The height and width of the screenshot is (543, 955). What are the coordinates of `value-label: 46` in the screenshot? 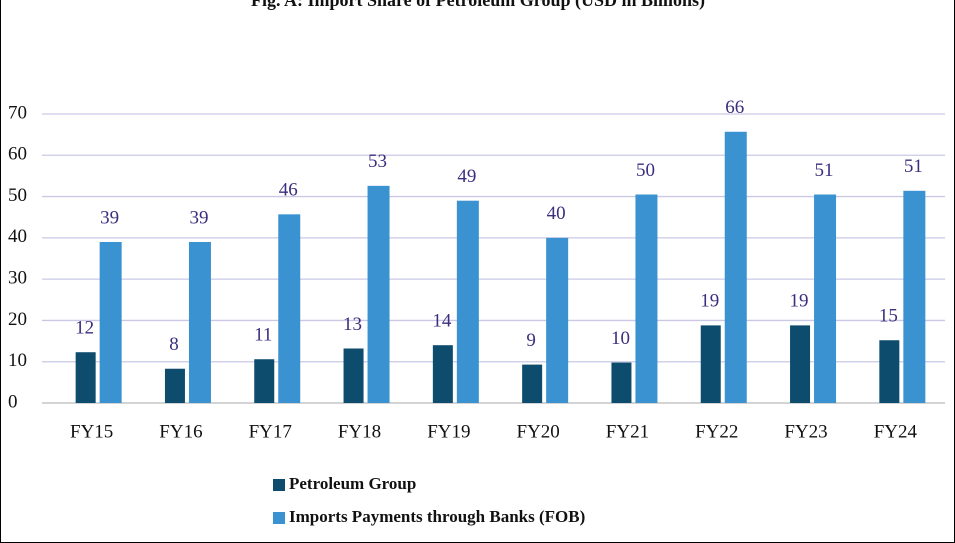 It's located at (288, 190).